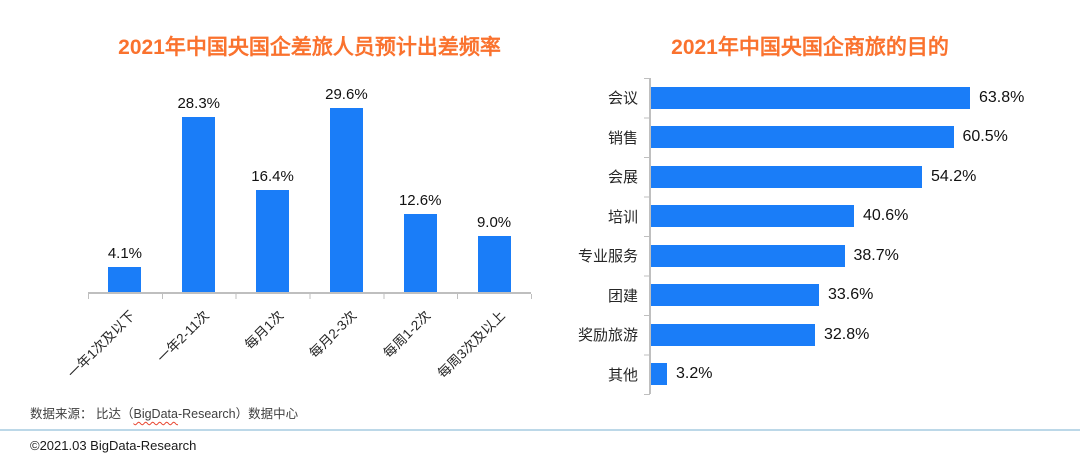  I want to click on bar-value-label: 12.6%, so click(420, 200).